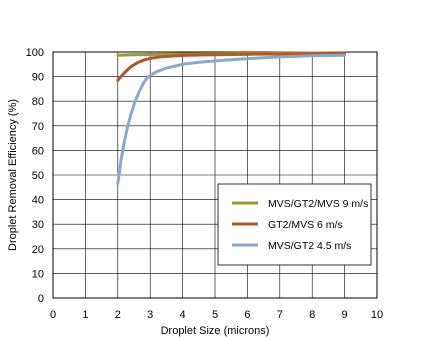  I want to click on y-tick-label: 40, so click(38, 201).